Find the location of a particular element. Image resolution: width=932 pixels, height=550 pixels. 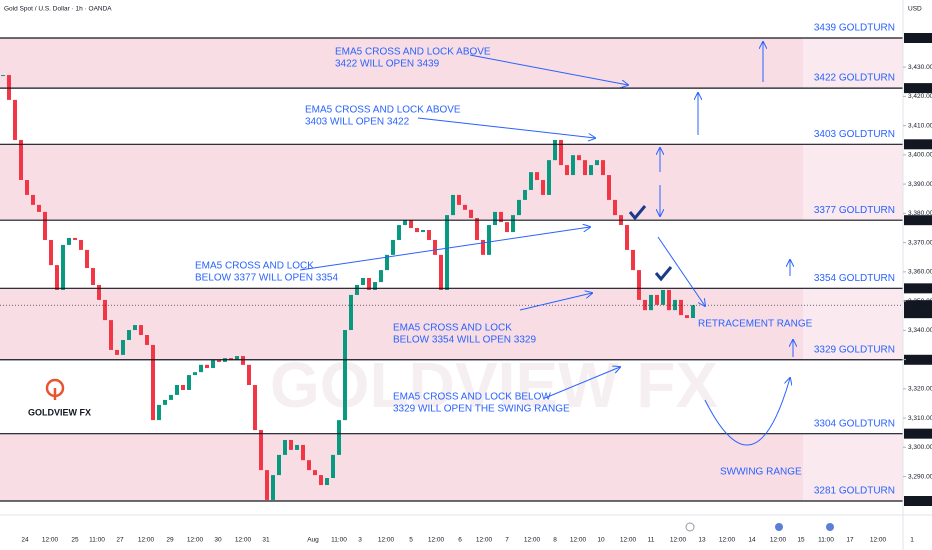

x-tick-label: 25 is located at coordinates (75, 540).